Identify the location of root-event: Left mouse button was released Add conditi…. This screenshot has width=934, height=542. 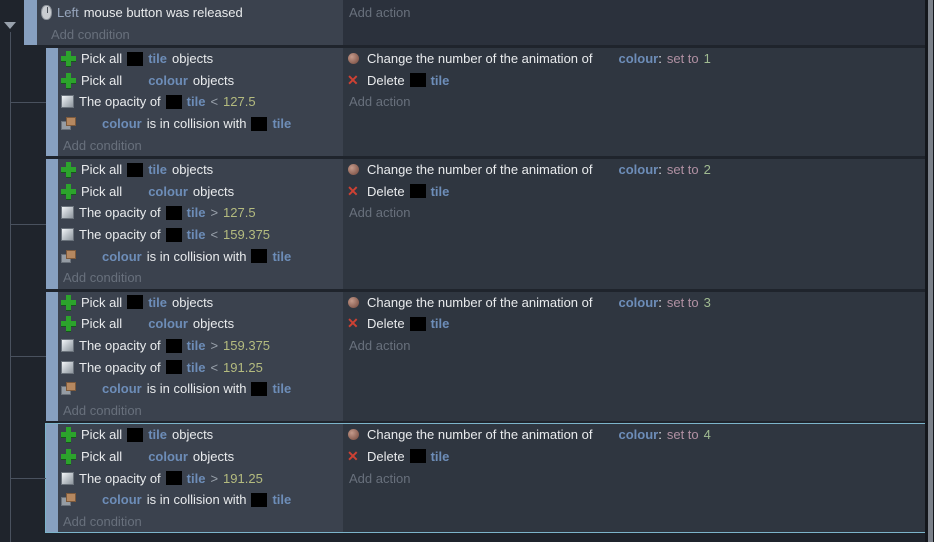
(474, 22).